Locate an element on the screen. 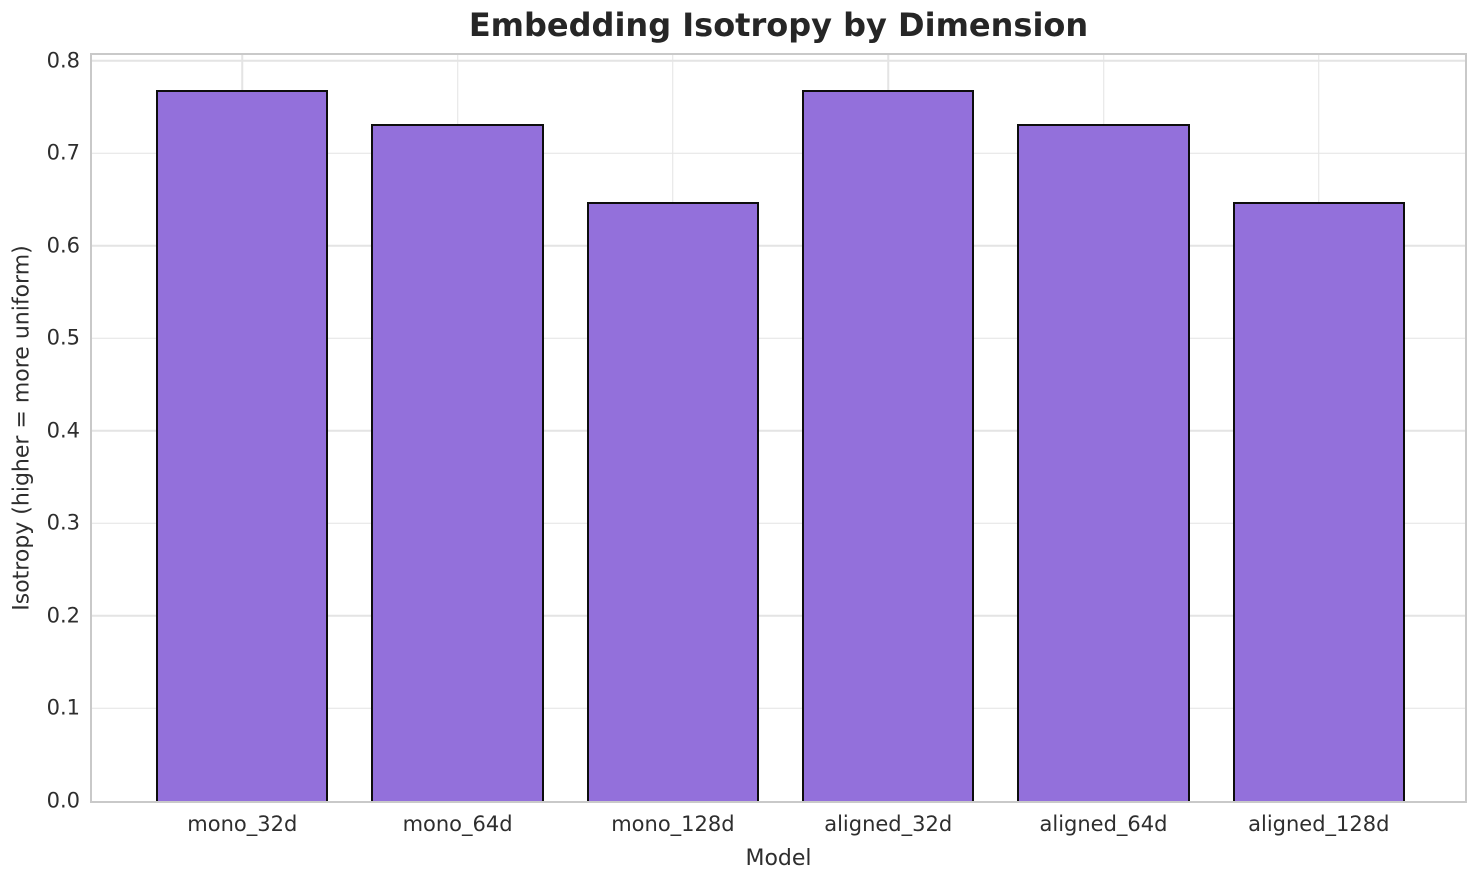 This screenshot has width=1484, height=885. bar-mono_128d is located at coordinates (672, 501).